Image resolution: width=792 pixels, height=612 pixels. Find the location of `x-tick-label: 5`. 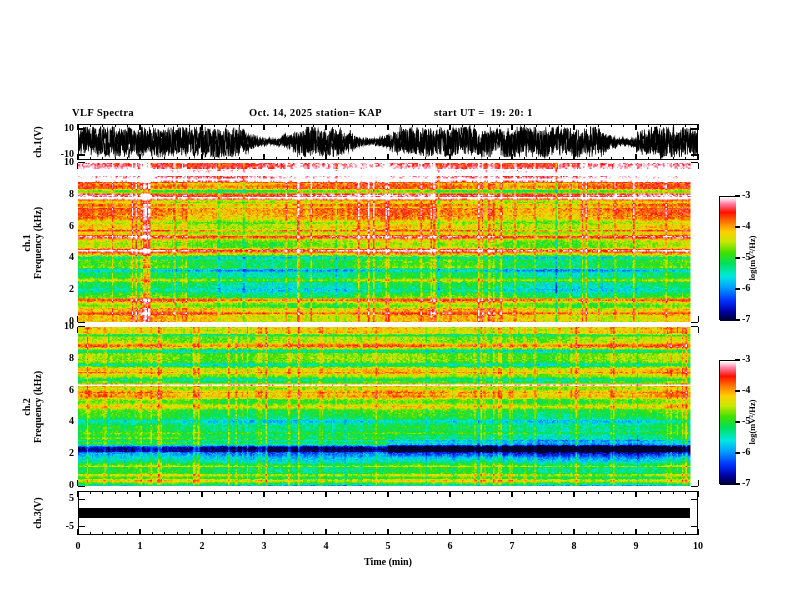

x-tick-label: 5 is located at coordinates (388, 546).